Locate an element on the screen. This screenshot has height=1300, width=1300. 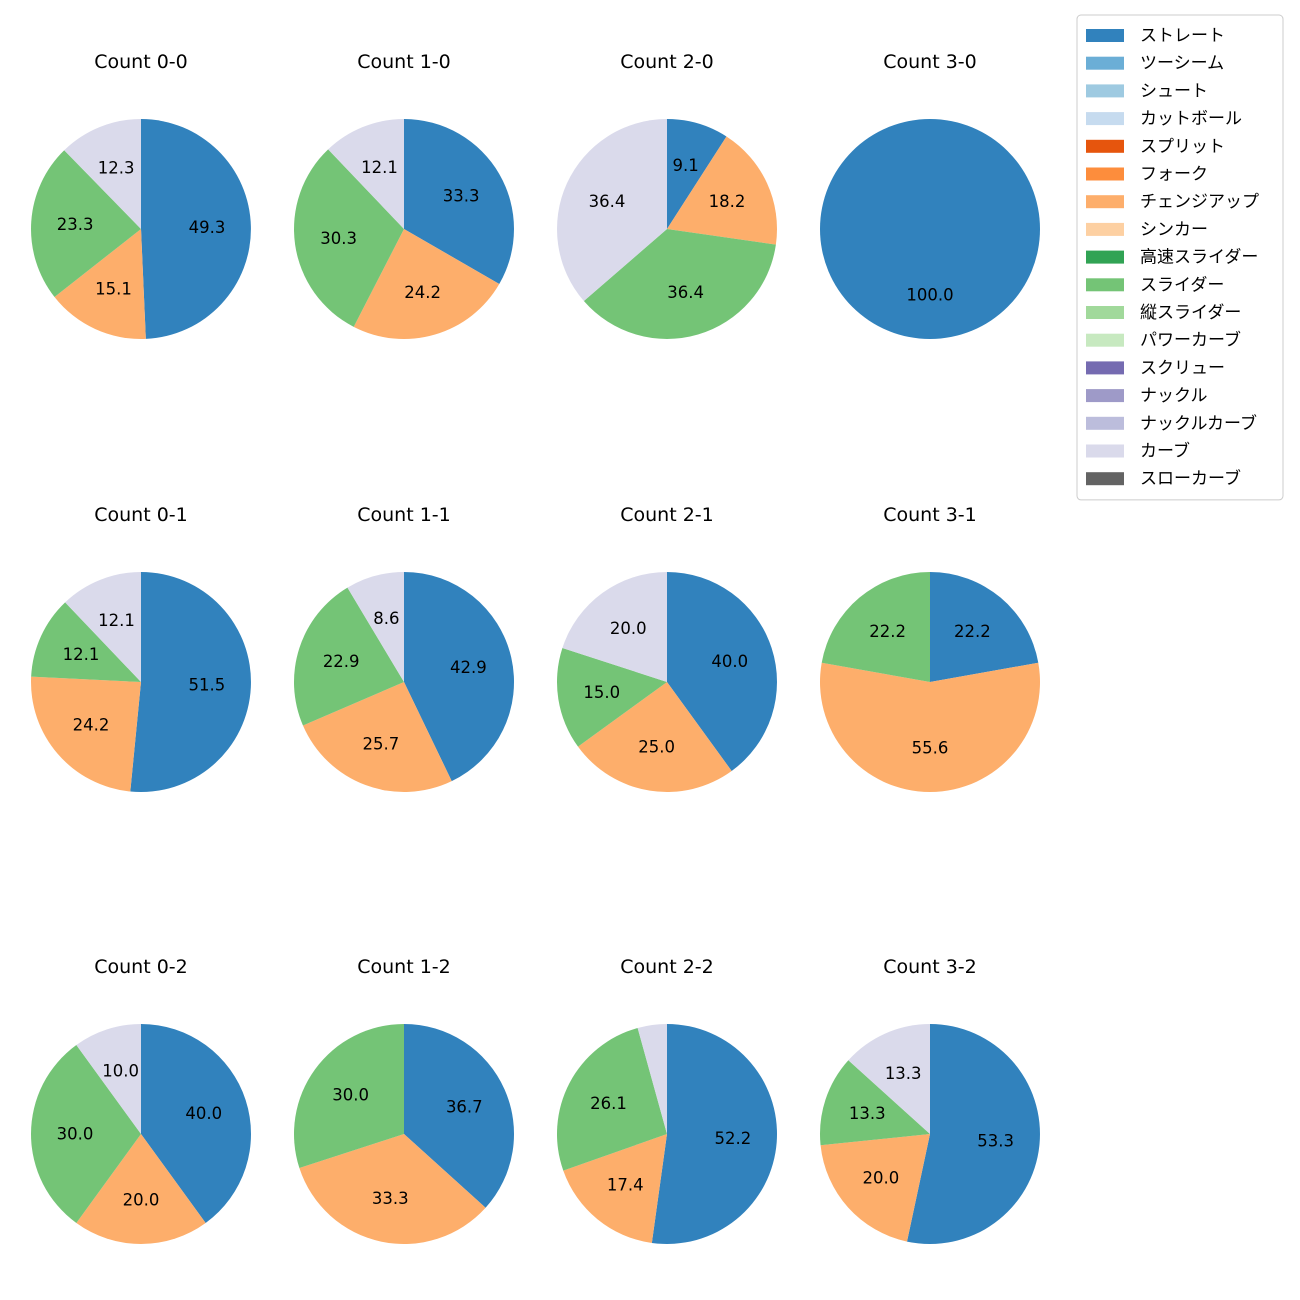
pie-1: Count 0-0 49.3 15.1 23.3 12.3 is located at coordinates (141, 195).